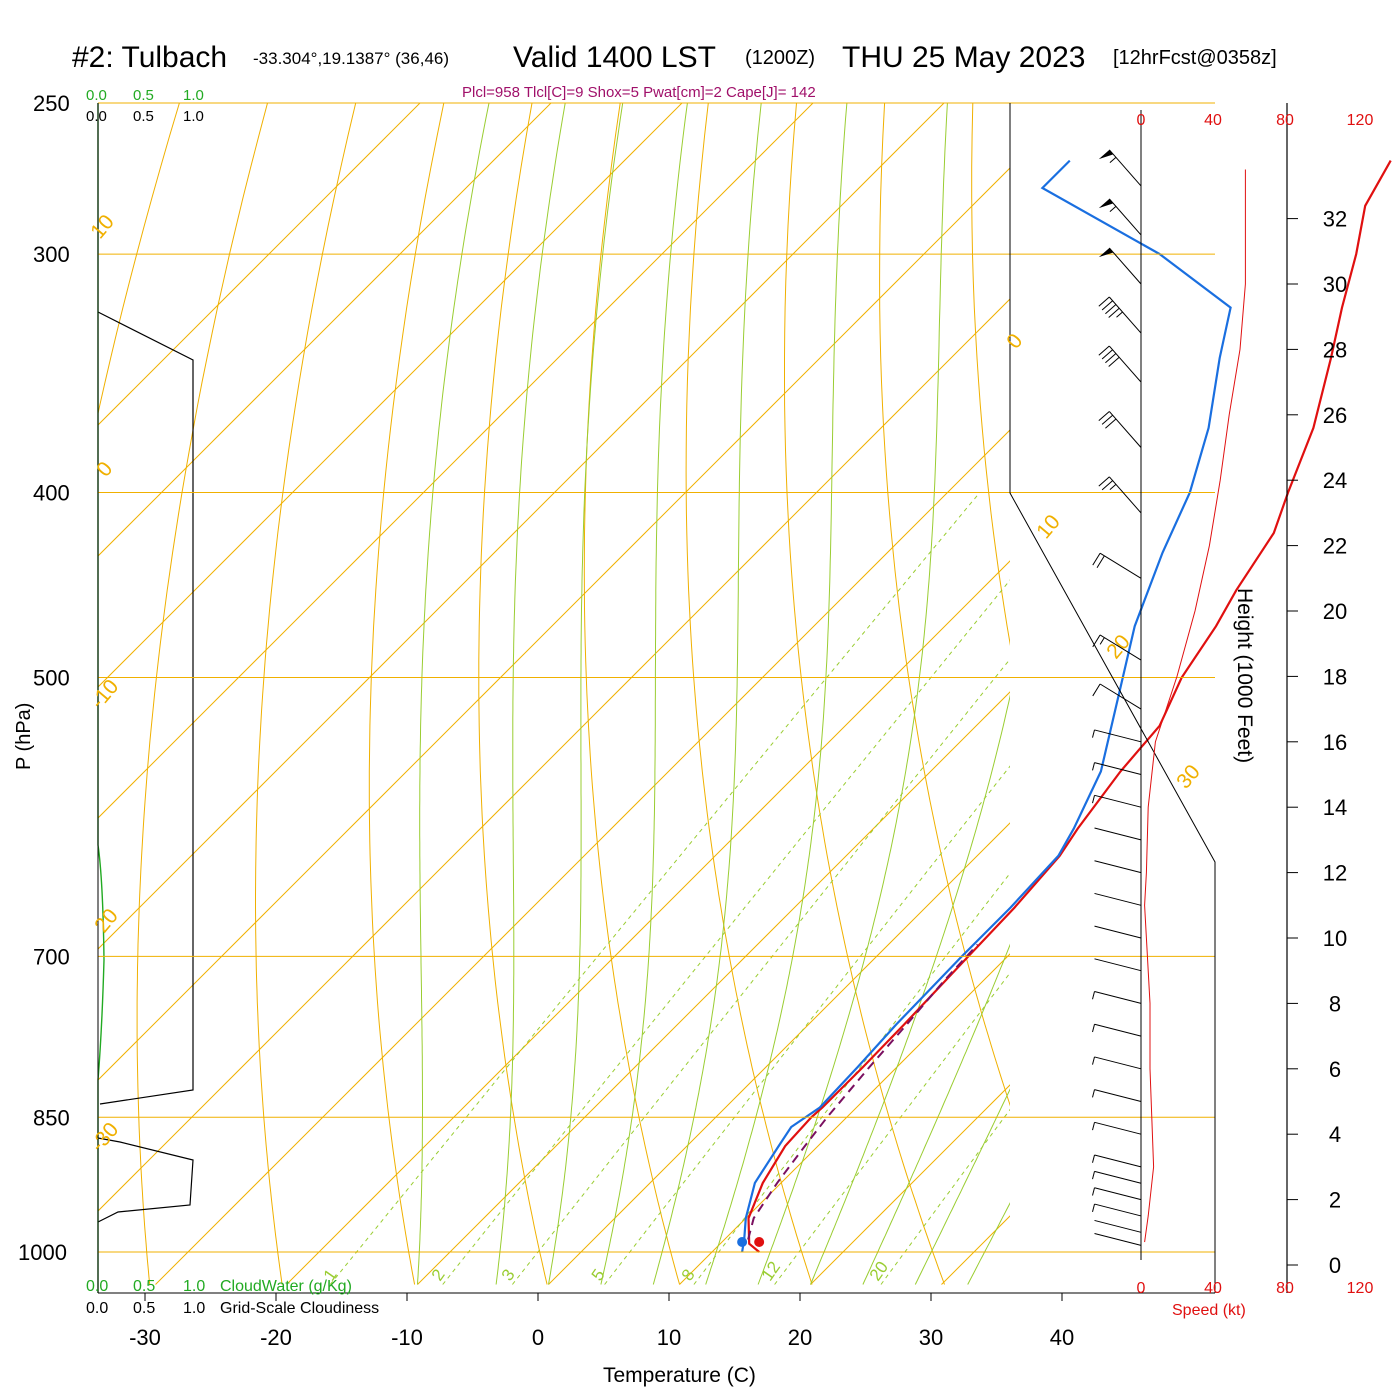  Describe the element at coordinates (193, 95) in the screenshot. I see `cloudwater-tick-top: 1.0` at that location.